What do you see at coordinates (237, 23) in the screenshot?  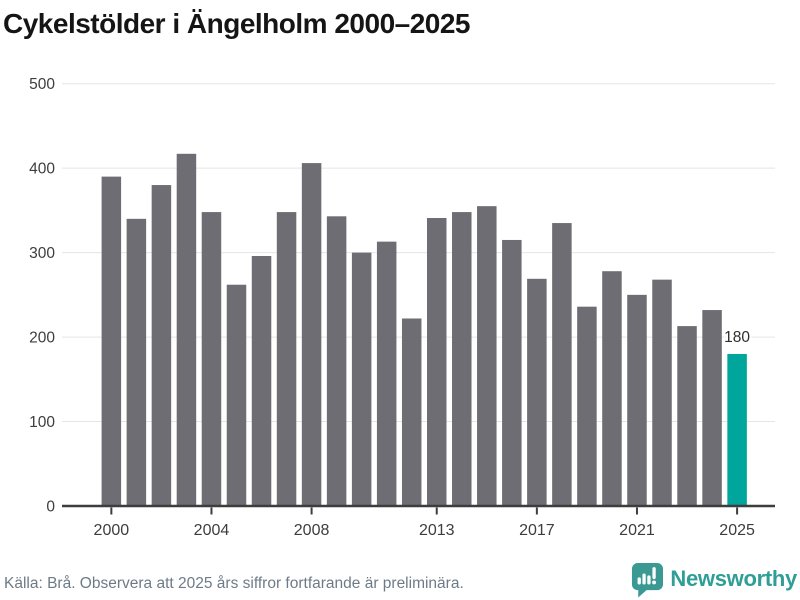 I see `chart-title: Cykelstölder i Ängelholm 2000–2025` at bounding box center [237, 23].